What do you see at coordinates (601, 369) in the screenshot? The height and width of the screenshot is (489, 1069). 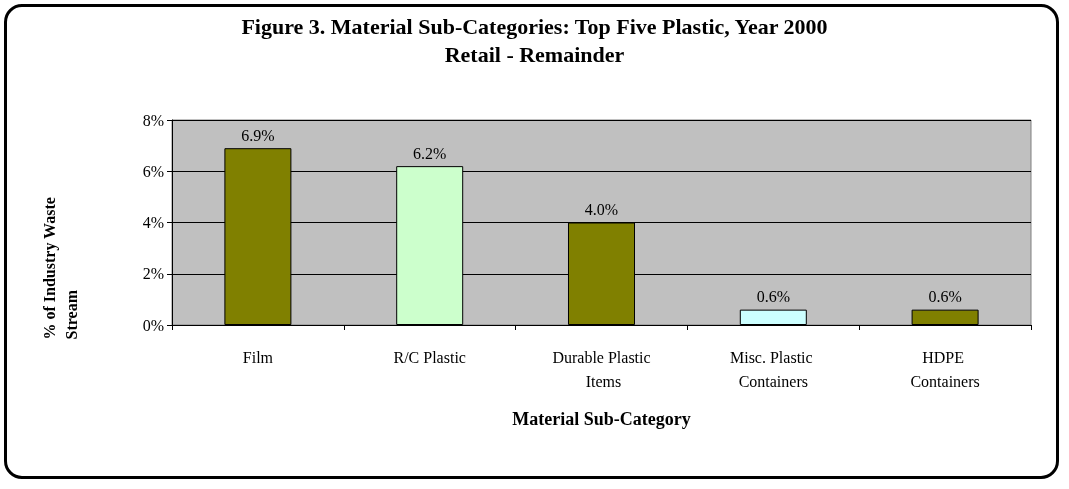 I see `x-tick-label: Durable Plastic Items` at bounding box center [601, 369].